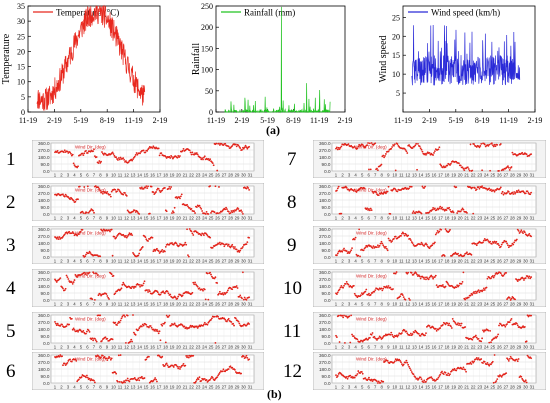  Describe the element at coordinates (460, 175) in the screenshot. I see `day-tick-label: 20` at that location.